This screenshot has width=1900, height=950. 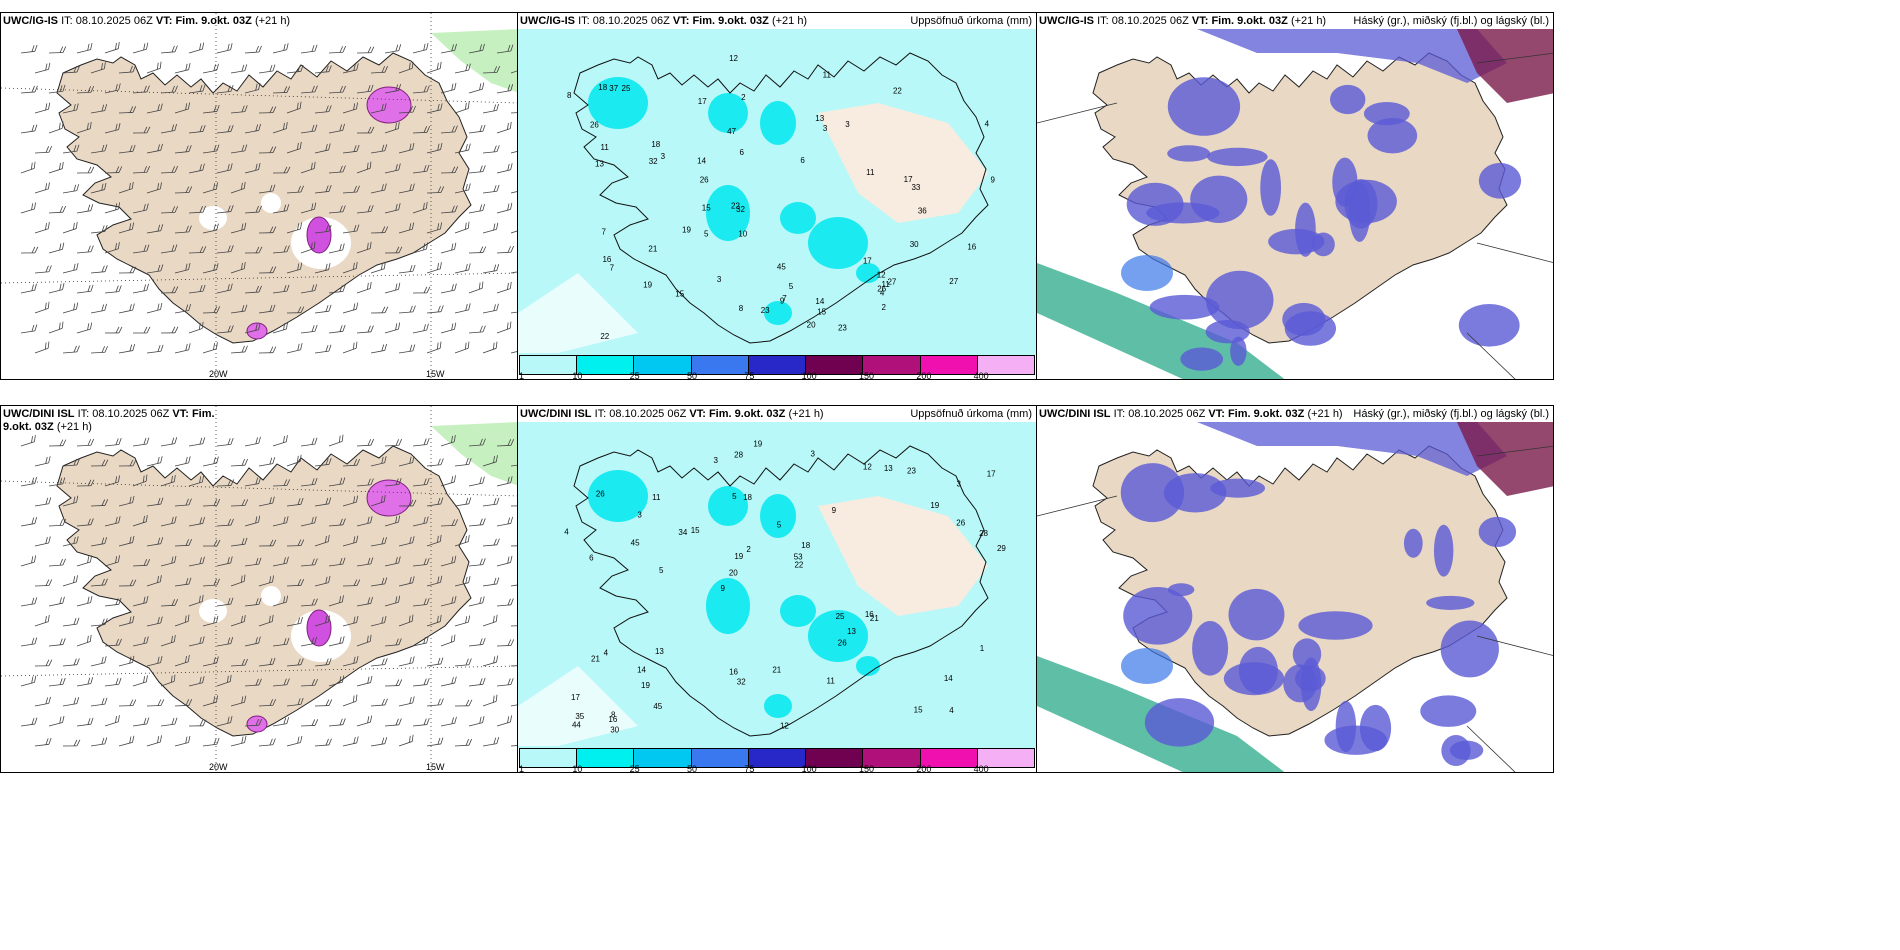 What do you see at coordinates (749, 768) in the screenshot?
I see `colorbar-tick-label: 75` at bounding box center [749, 768].